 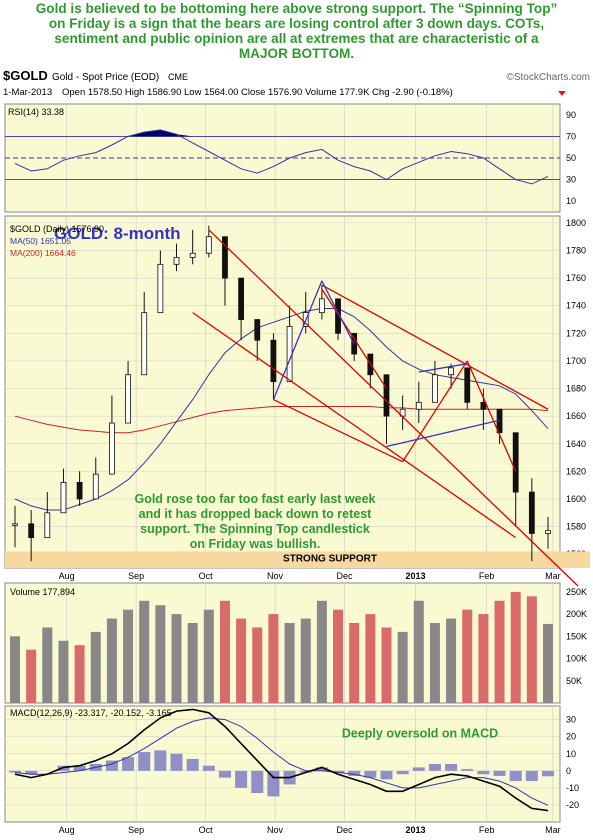 I want to click on macd-y-tick-label: 10, so click(x=571, y=754).